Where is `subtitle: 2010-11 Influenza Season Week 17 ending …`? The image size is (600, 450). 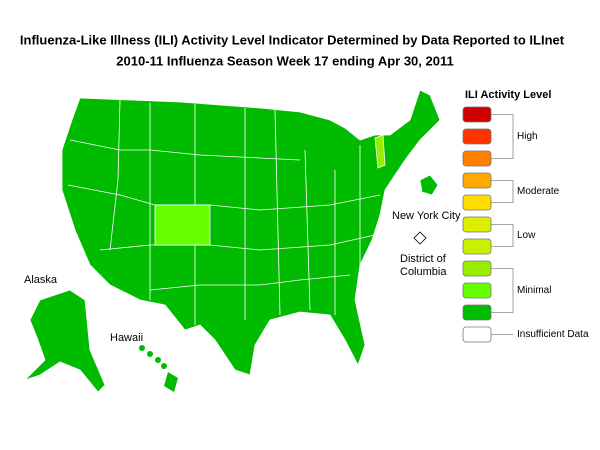
subtitle: 2010-11 Influenza Season Week 17 ending … is located at coordinates (284, 60).